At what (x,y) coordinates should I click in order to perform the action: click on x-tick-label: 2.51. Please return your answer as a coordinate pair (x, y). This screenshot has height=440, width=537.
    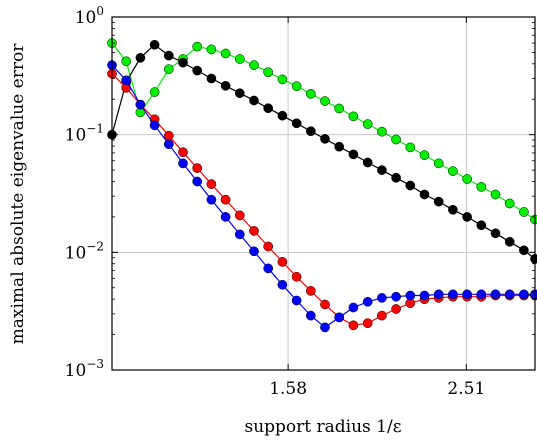
    Looking at the image, I should click on (466, 389).